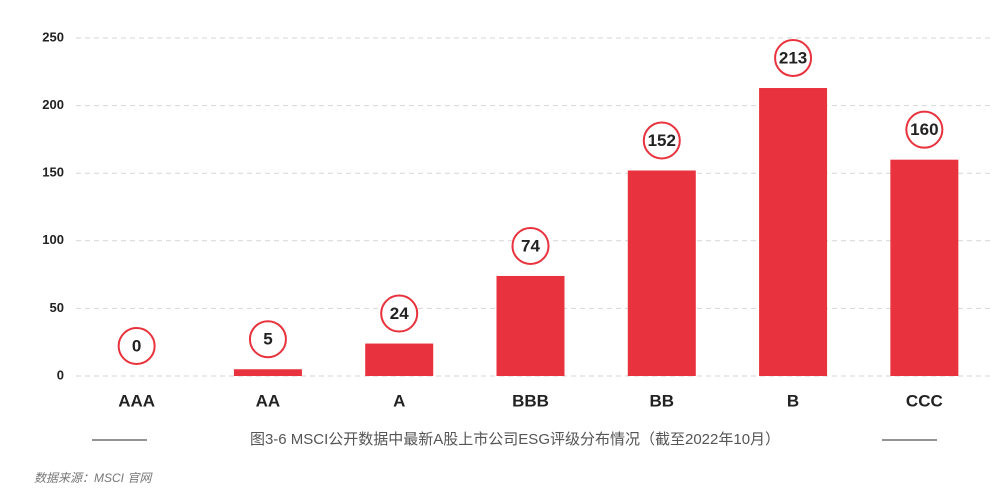 Image resolution: width=1004 pixels, height=495 pixels. What do you see at coordinates (93, 478) in the screenshot?
I see `source-note: 数据来源：MSCI 官网` at bounding box center [93, 478].